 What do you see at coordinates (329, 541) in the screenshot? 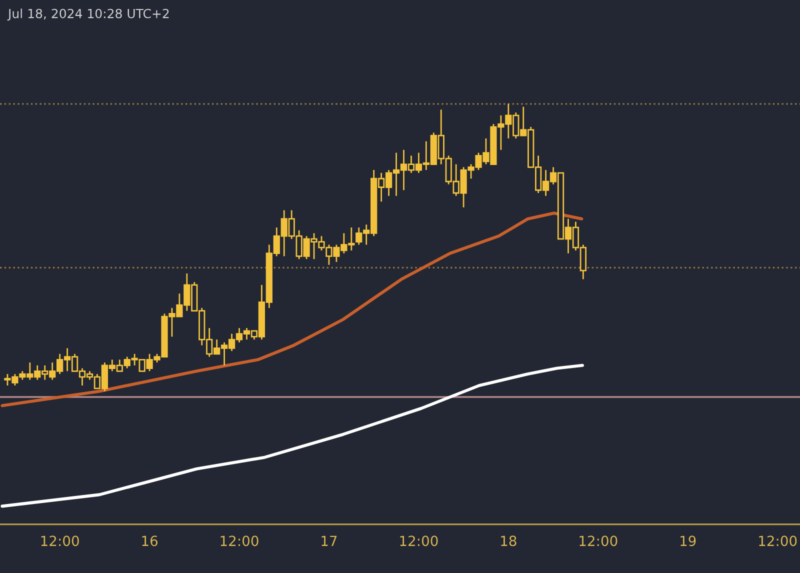
I see `x-tick-label: 17` at bounding box center [329, 541].